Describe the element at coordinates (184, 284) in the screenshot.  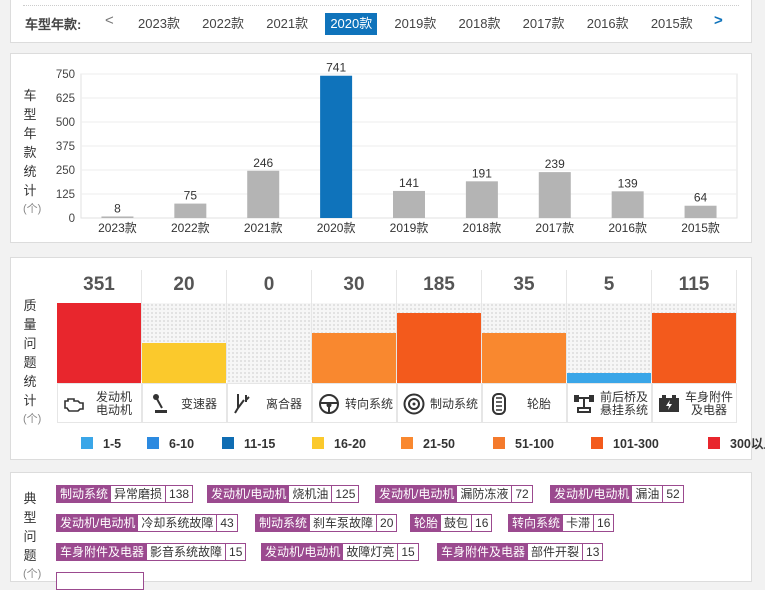
I see `issue-count: 20` at that location.